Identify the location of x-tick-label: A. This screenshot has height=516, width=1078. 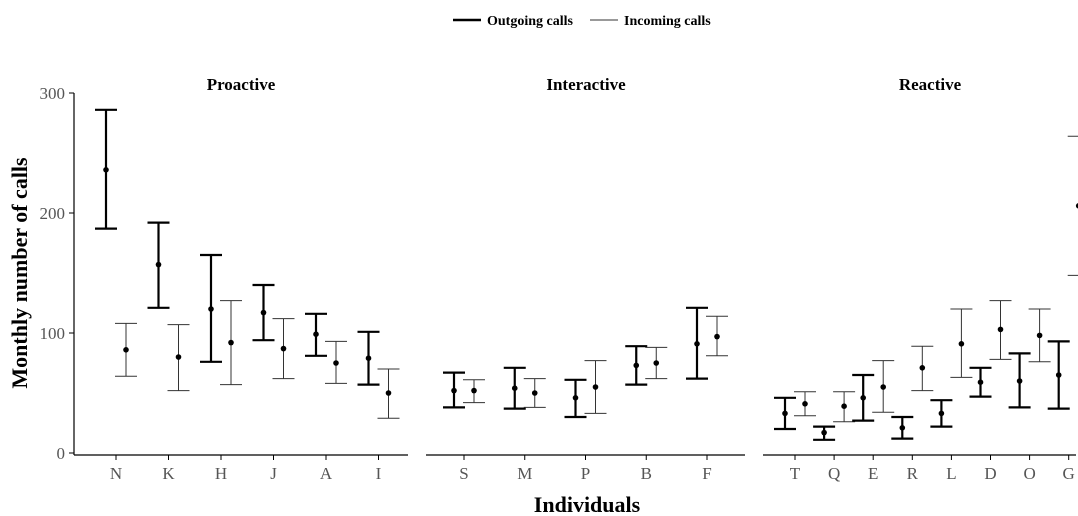
(326, 473).